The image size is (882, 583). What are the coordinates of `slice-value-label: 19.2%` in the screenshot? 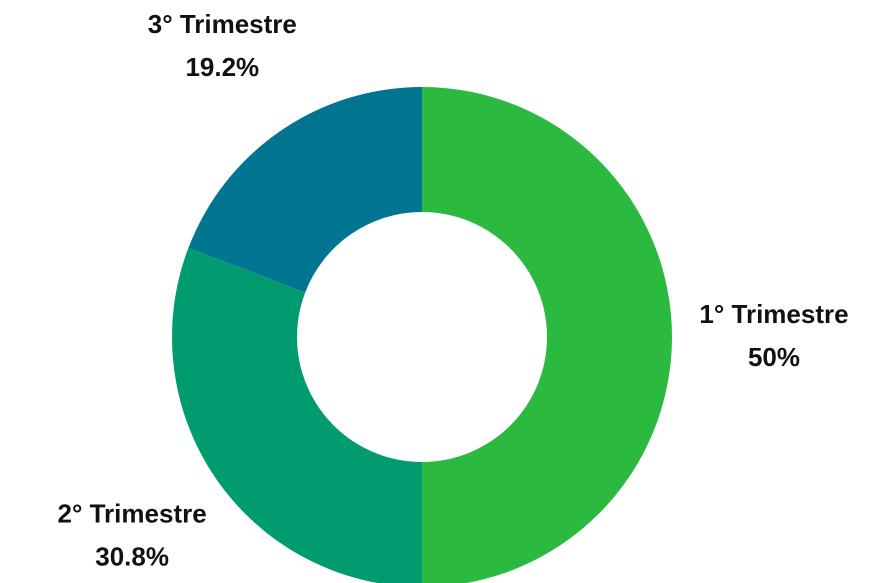 It's located at (222, 67).